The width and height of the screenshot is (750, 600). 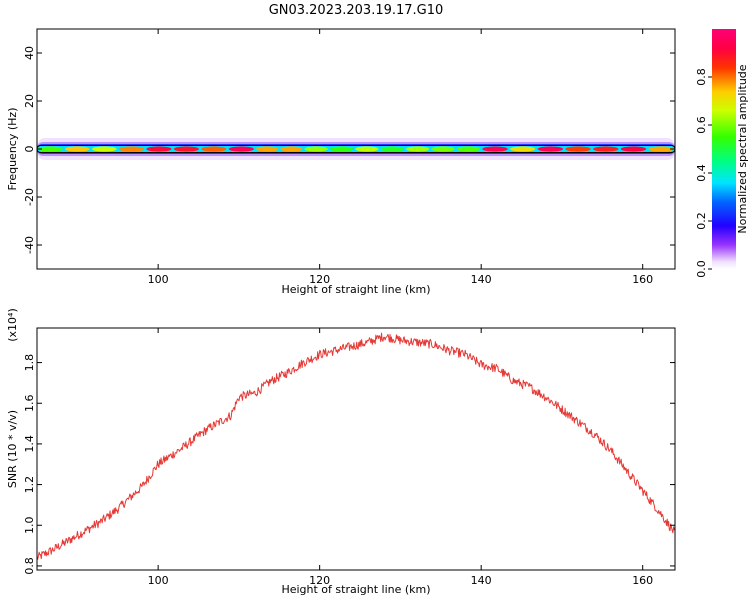 I want to click on colorbar-tick-label: 0.8, so click(x=701, y=77).